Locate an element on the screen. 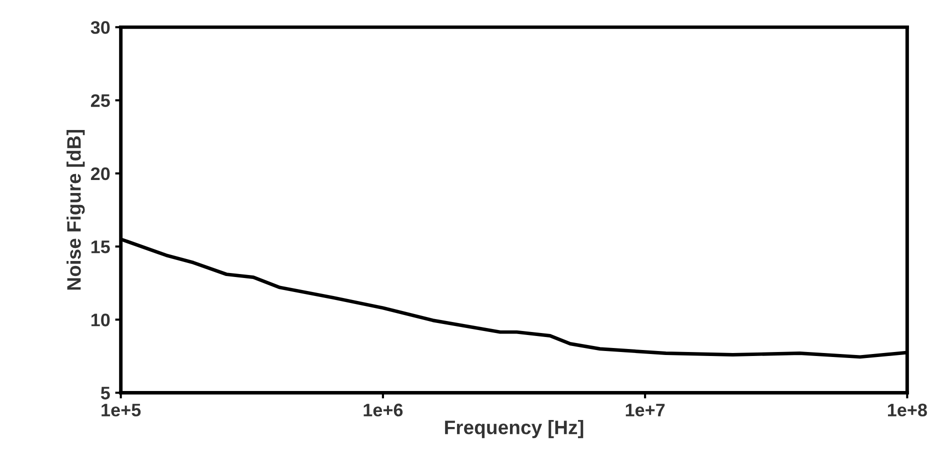 This screenshot has height=453, width=944. y-tick-label: 10 is located at coordinates (100, 320).